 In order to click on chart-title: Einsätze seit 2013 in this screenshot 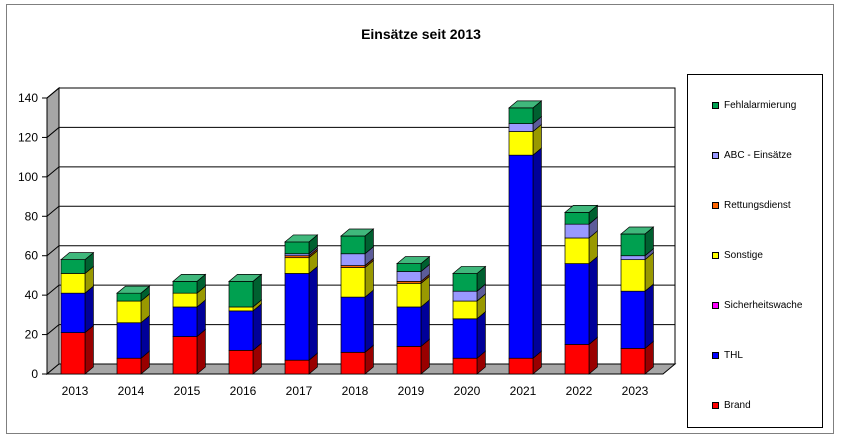, I will do `click(421, 34)`.